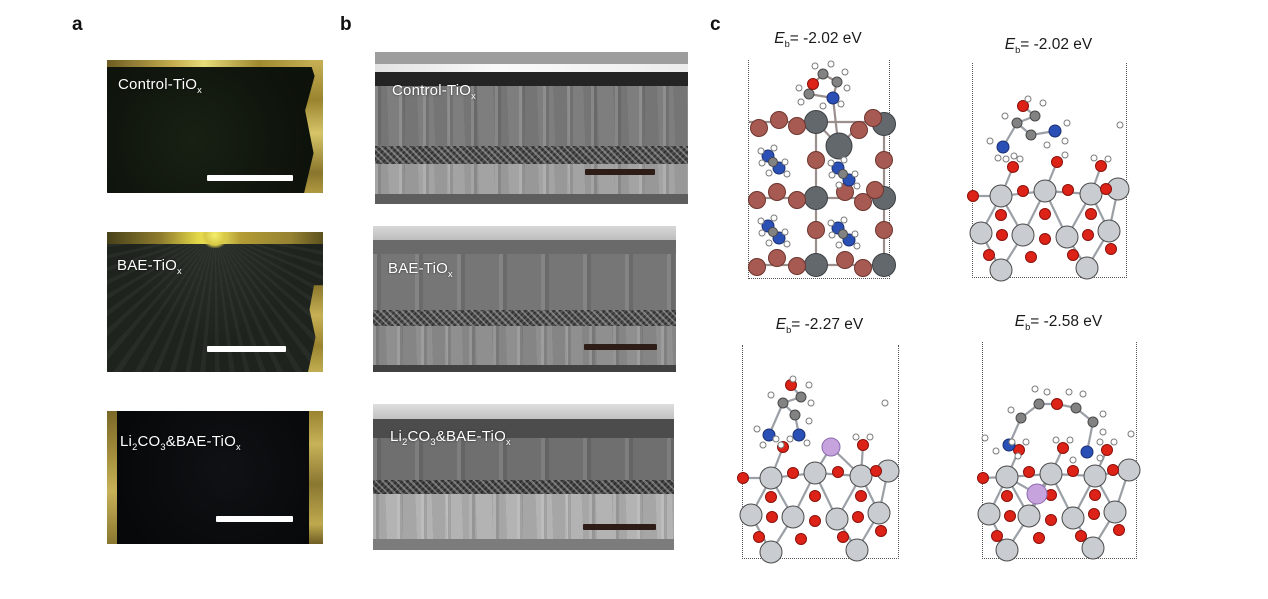 The image size is (1268, 599). What do you see at coordinates (149, 266) in the screenshot?
I see `photo-label: BAE-TiOx` at bounding box center [149, 266].